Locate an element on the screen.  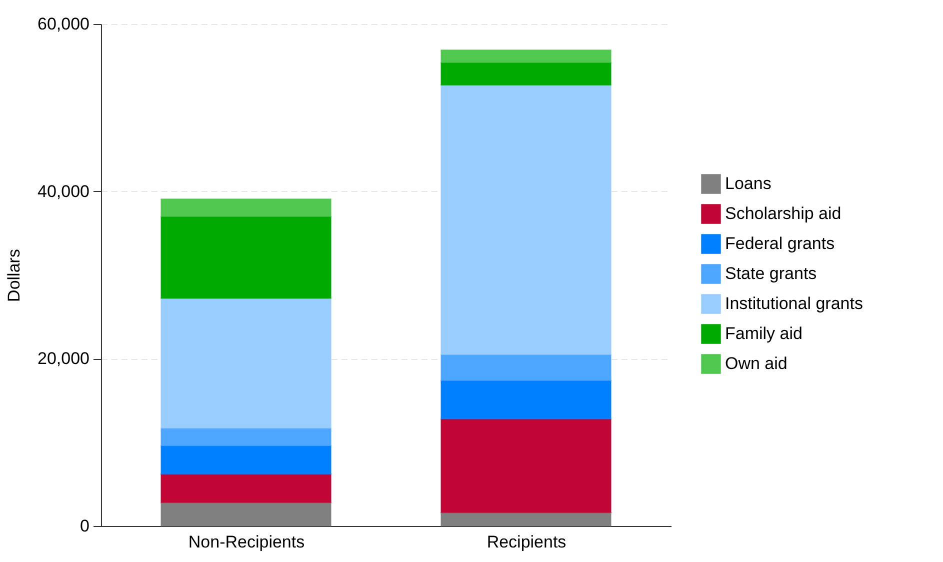
y-tick-label: 60,000 is located at coordinates (64, 24).